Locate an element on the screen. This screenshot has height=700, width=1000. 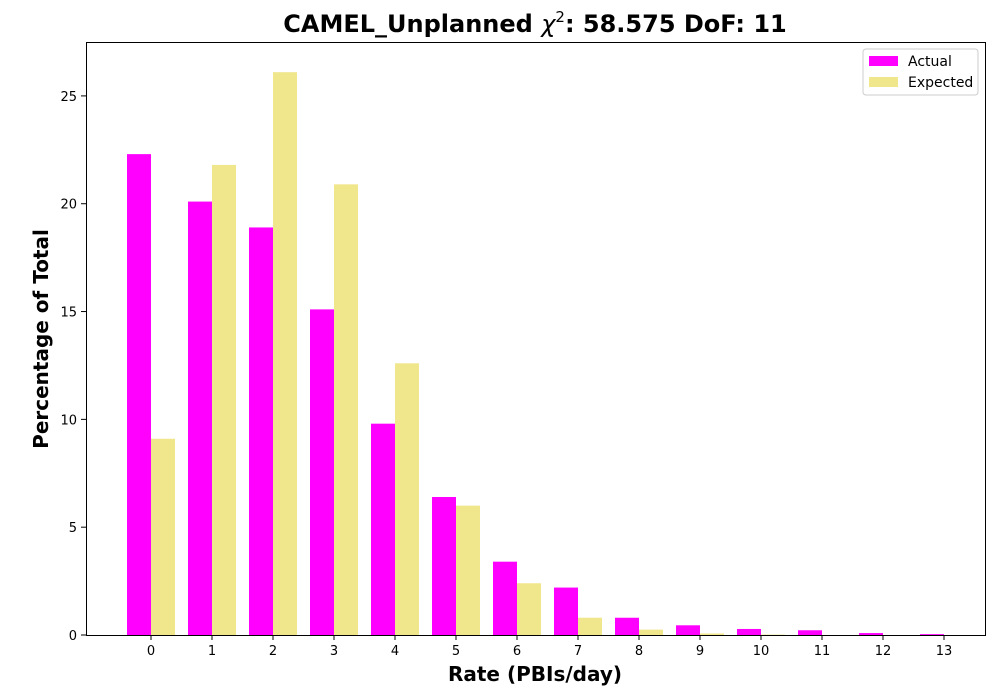
x-tick-label: 5 is located at coordinates (456, 651).